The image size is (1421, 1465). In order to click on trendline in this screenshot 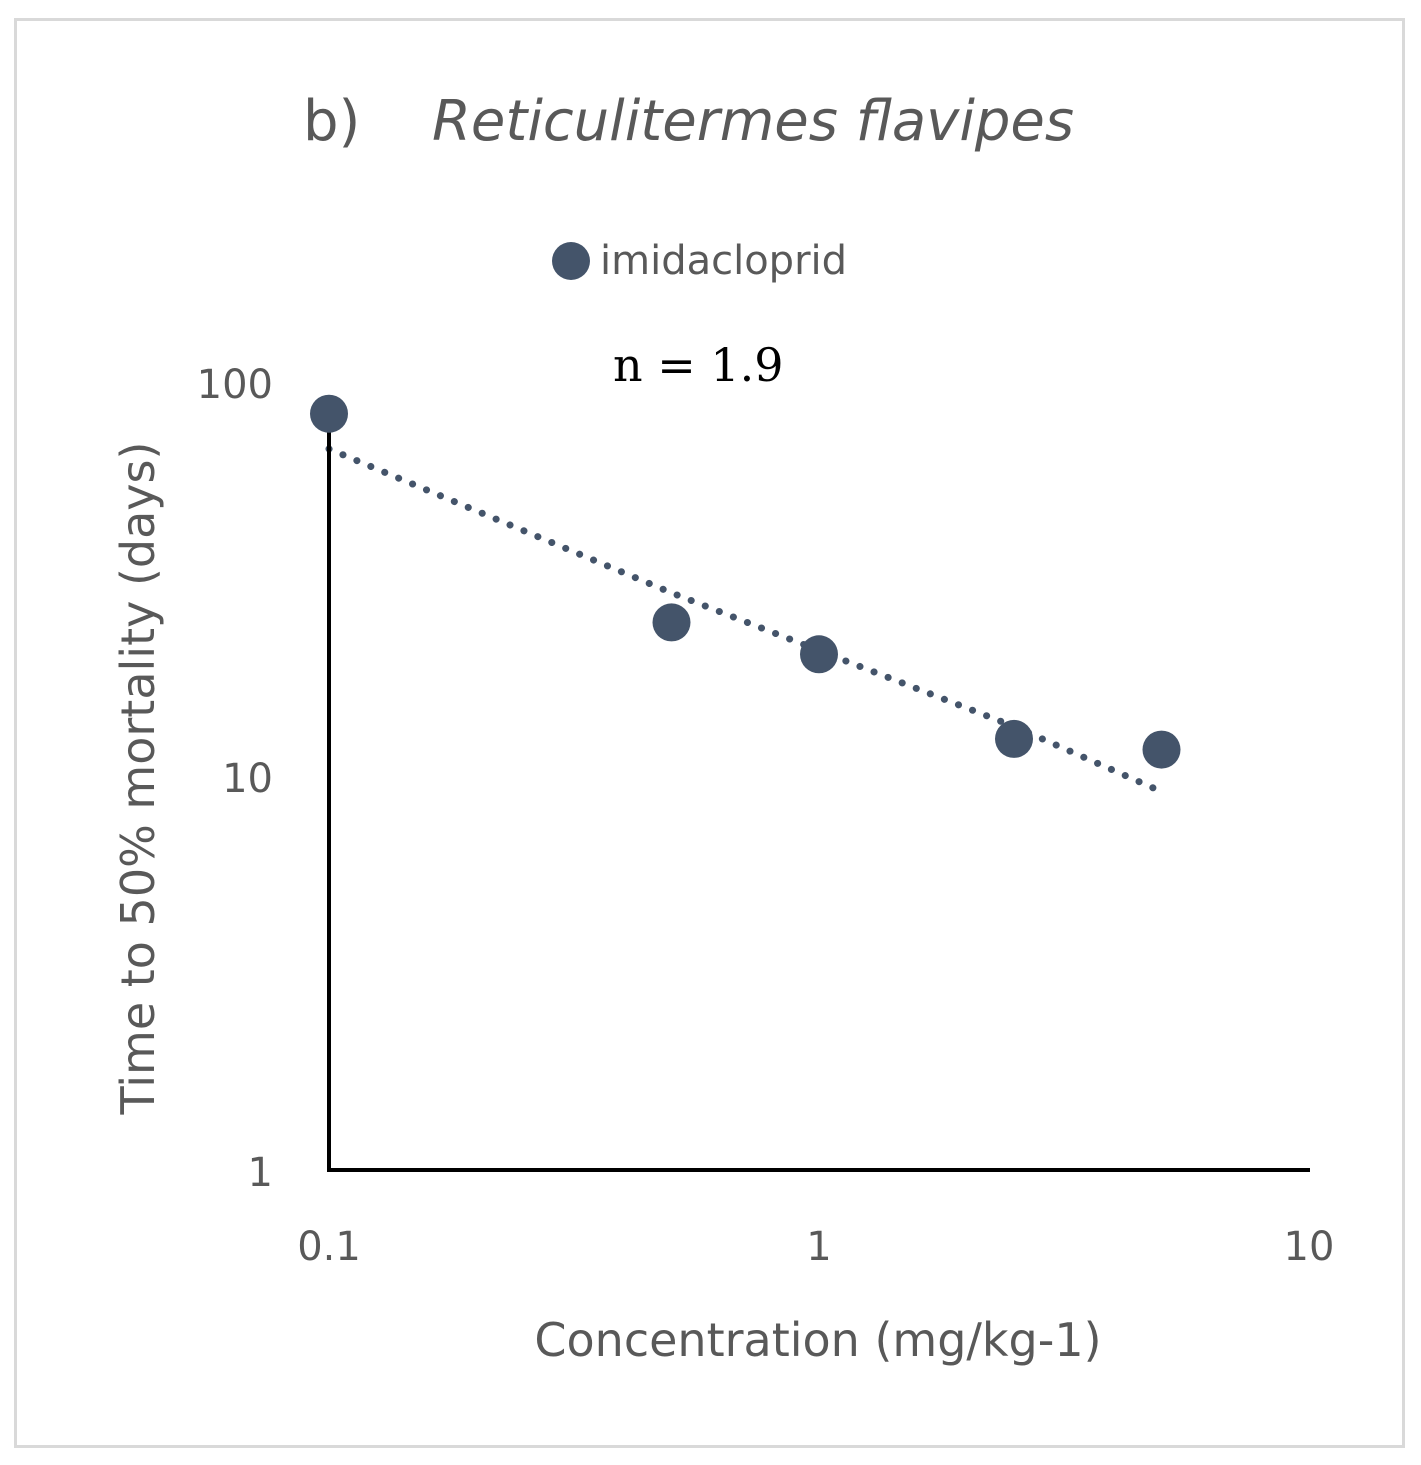, I will do `click(745, 620)`.